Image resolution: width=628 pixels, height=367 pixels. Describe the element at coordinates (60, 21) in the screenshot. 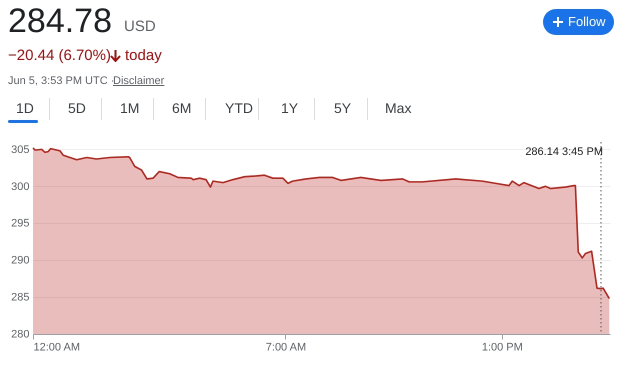

I see `chart-title: 284.78` at that location.